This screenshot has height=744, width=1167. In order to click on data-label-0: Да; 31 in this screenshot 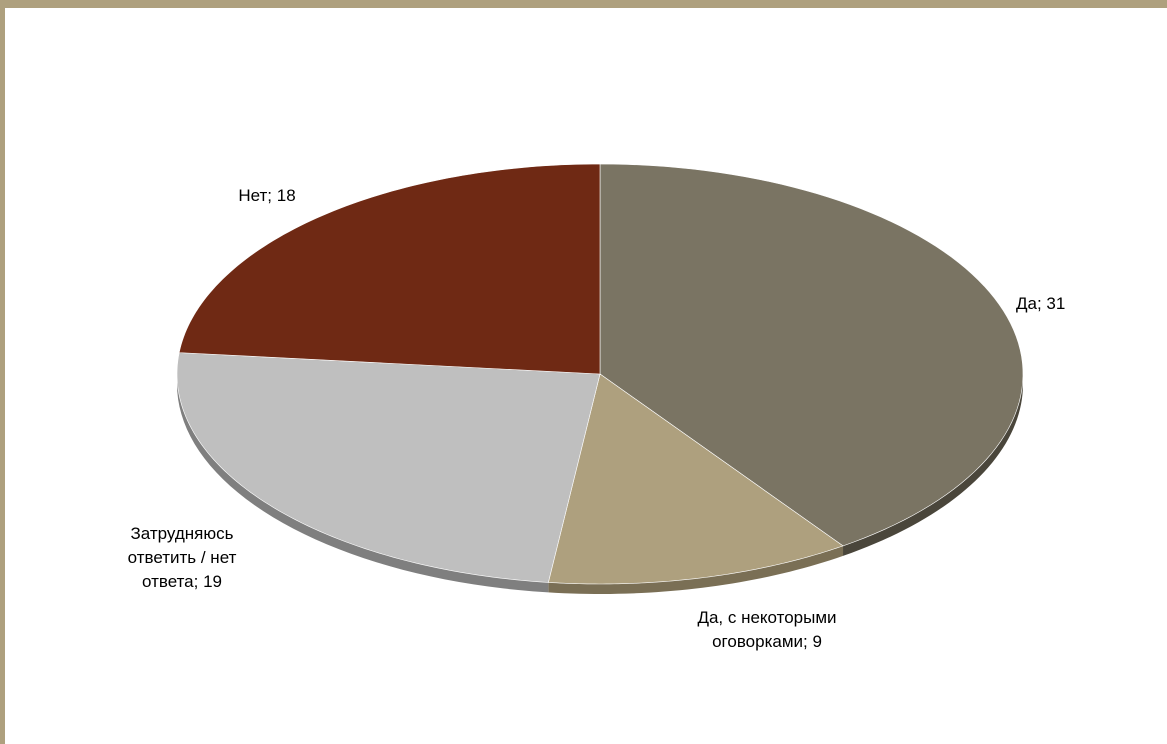, I will do `click(1040, 303)`.